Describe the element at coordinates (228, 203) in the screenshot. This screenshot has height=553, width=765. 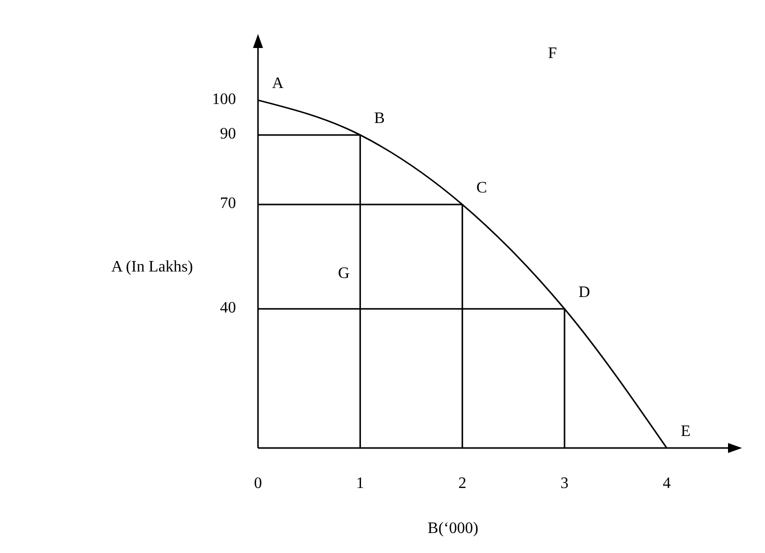
I see `y-tick-label: 70` at that location.